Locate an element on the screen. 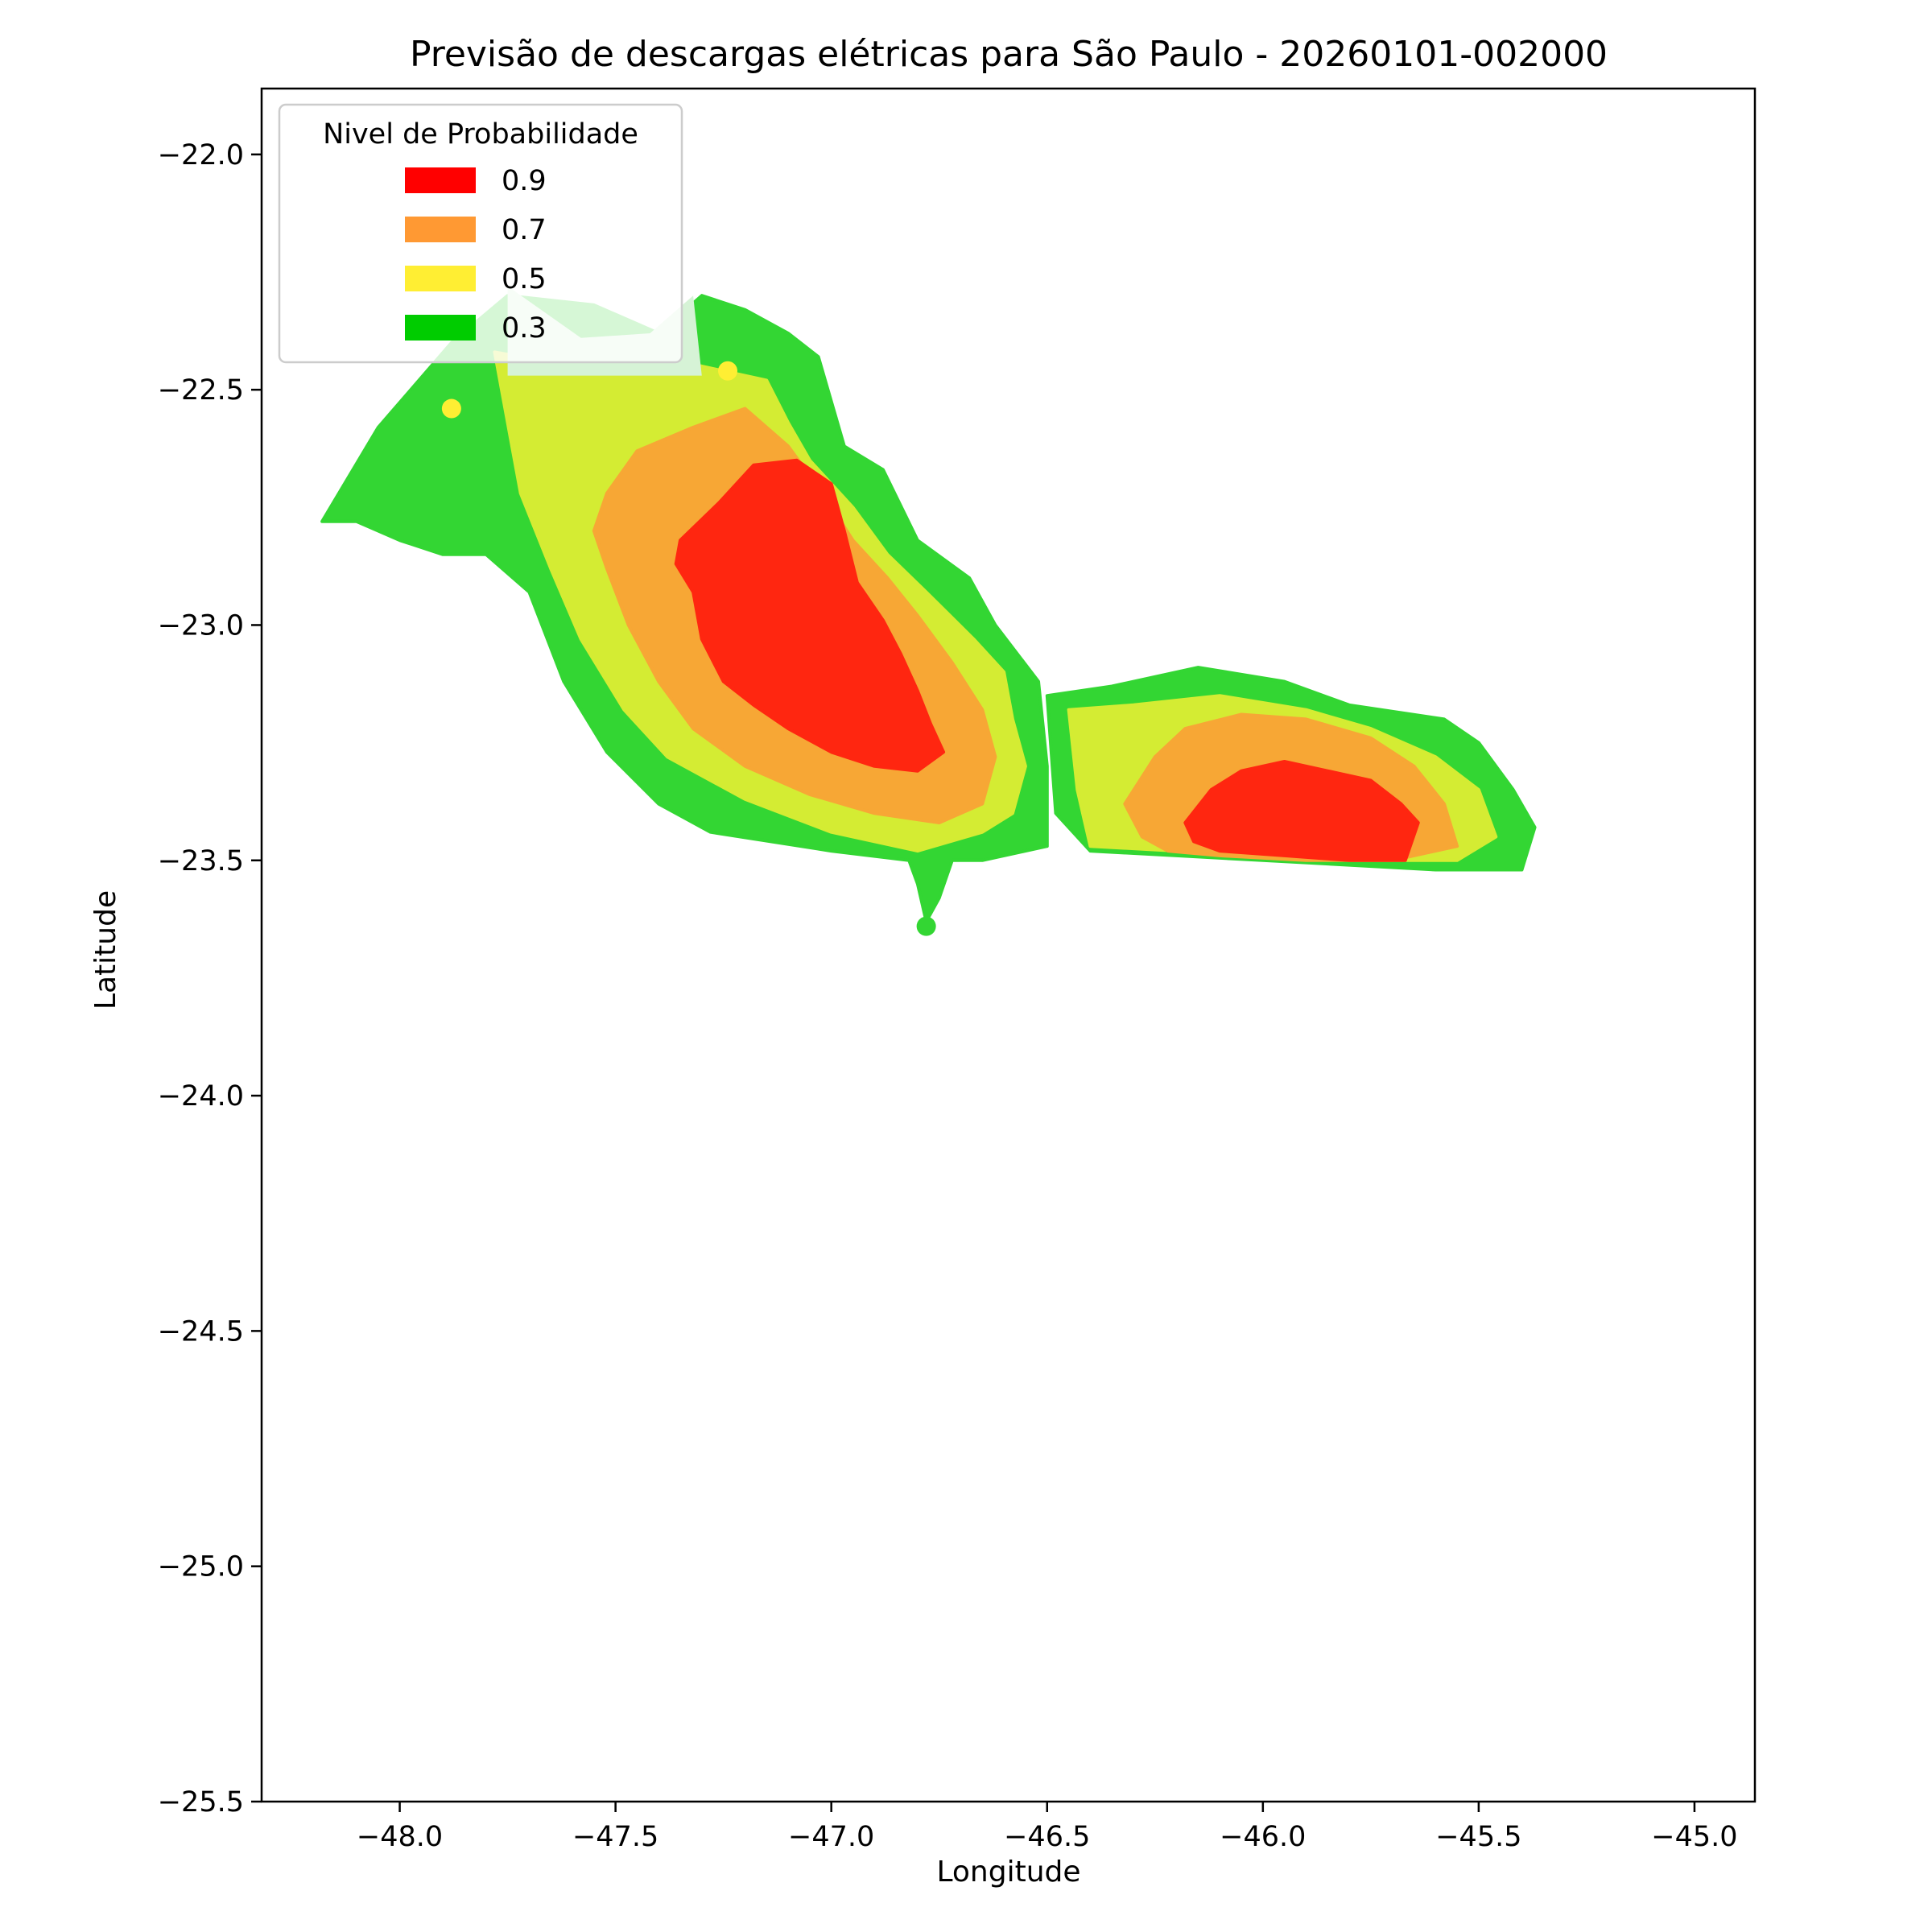  legend-label: 0.5 is located at coordinates (524, 279).